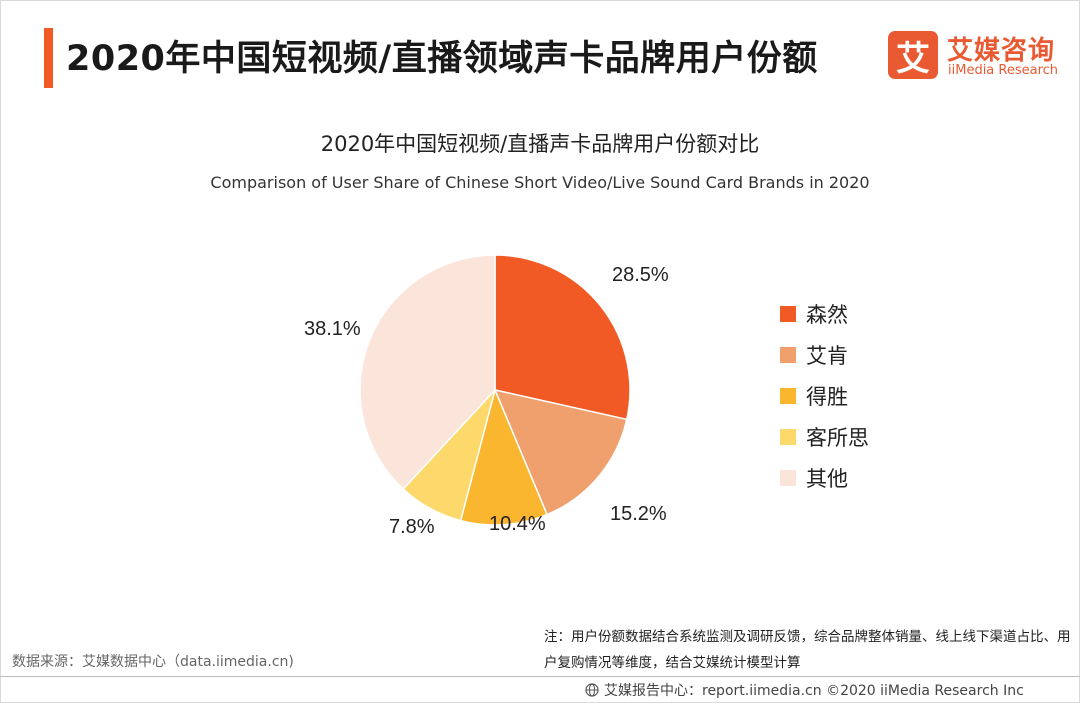 Image resolution: width=1080 pixels, height=703 pixels. Describe the element at coordinates (592, 690) in the screenshot. I see `globe-icon` at that location.